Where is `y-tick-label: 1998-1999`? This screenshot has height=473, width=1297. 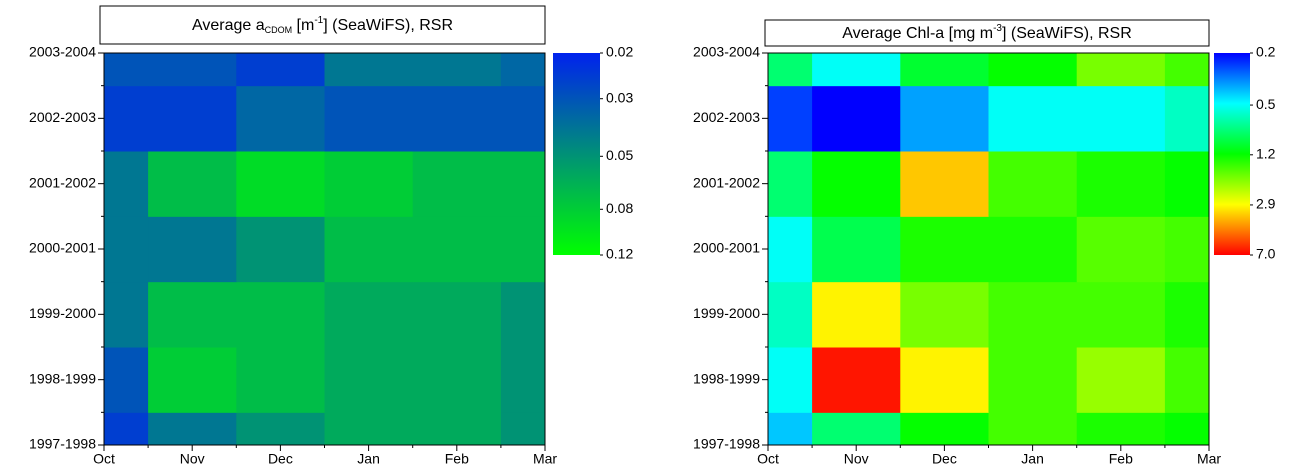
y-tick-label: 1998-1999 is located at coordinates (726, 378).